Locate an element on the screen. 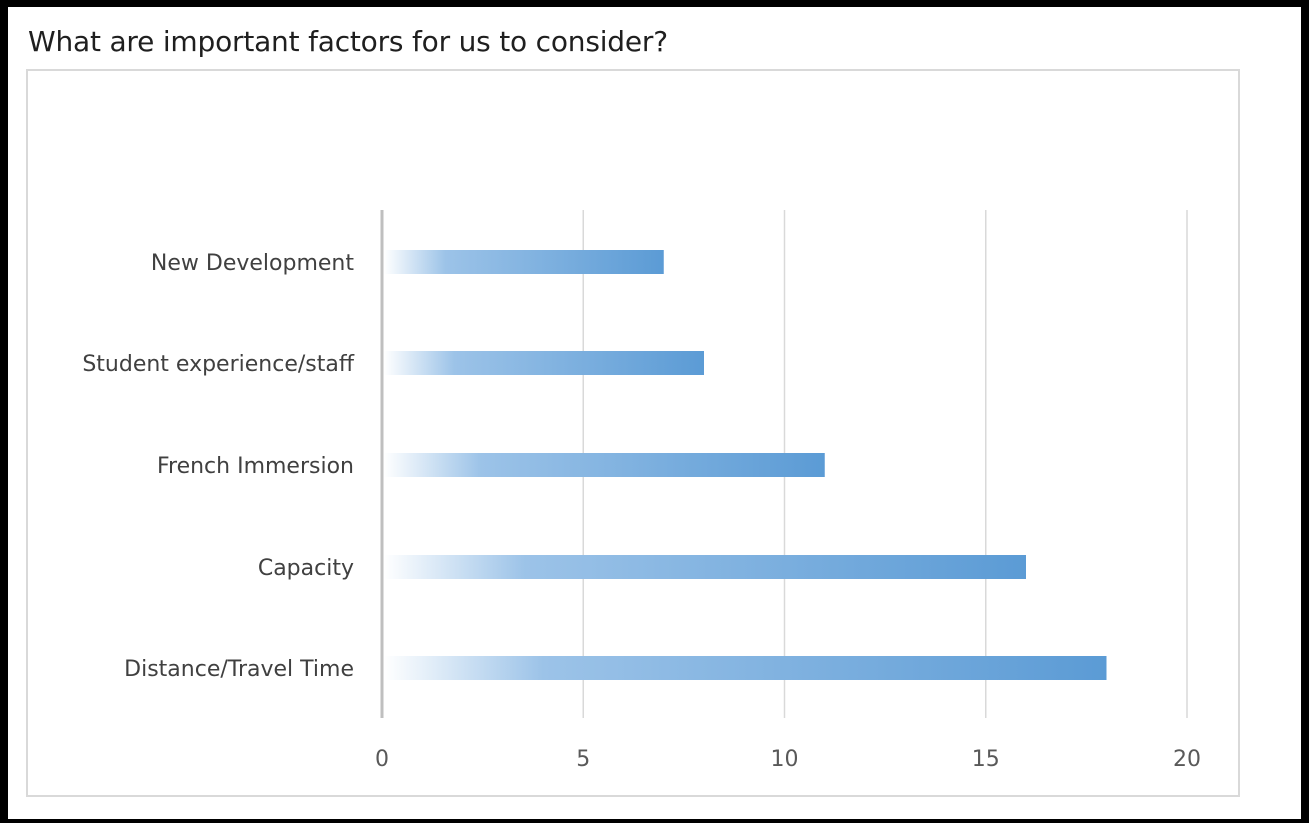 This screenshot has height=823, width=1309. category-label: Distance/Travel Time is located at coordinates (239, 669).